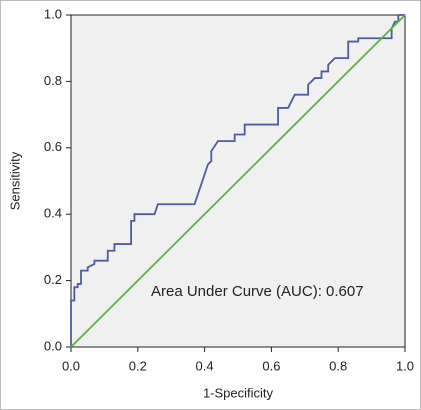  I want to click on x-tick-label: 0.6, so click(271, 365).